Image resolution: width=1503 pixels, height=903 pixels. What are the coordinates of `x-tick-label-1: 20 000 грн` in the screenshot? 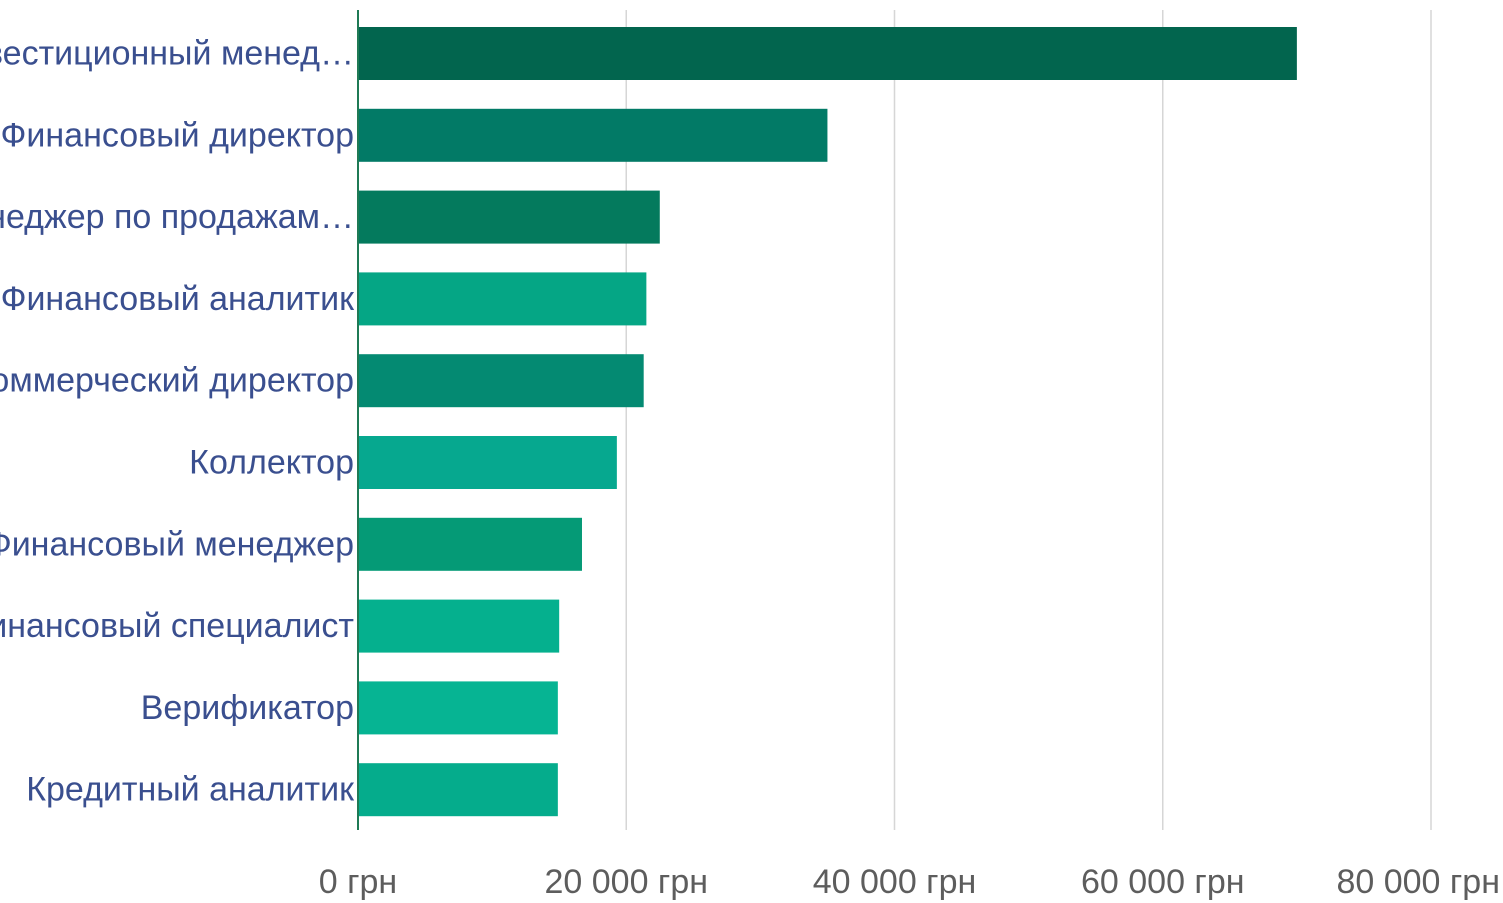 It's located at (626, 882).